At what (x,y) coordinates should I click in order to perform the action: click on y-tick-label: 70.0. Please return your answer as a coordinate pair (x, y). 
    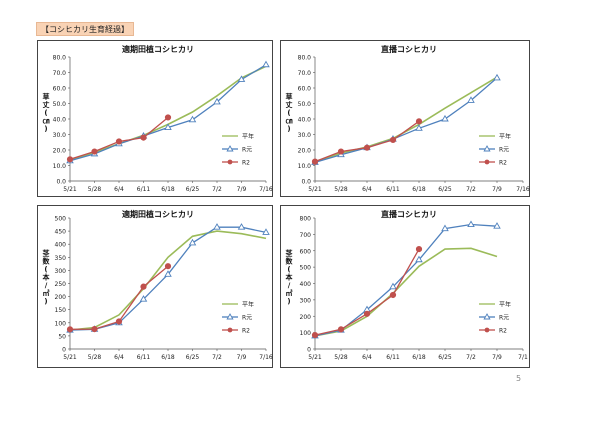
    Looking at the image, I should click on (60, 73).